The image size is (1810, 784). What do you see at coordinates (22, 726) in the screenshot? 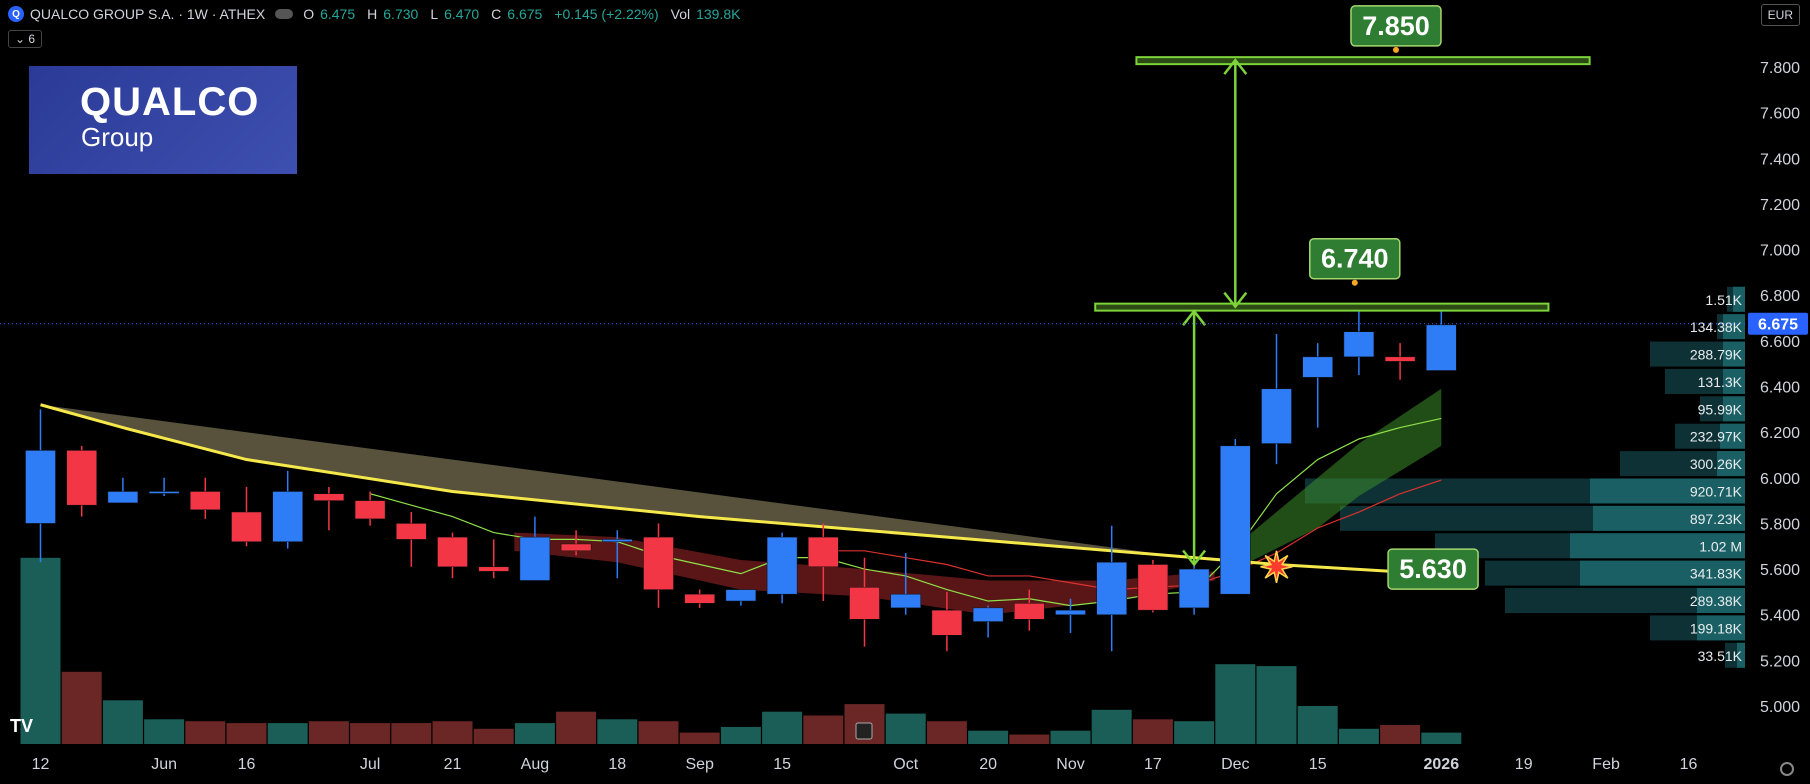
I see `tradingview-logo-icon: TV` at bounding box center [22, 726].